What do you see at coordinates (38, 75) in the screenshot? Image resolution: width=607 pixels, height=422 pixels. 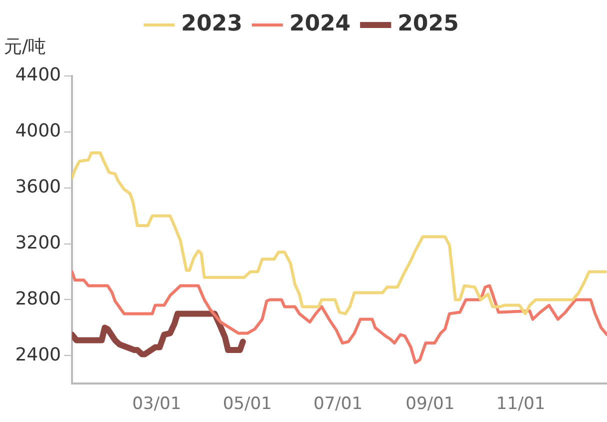 I see `y-tick-label: 4400` at bounding box center [38, 75].